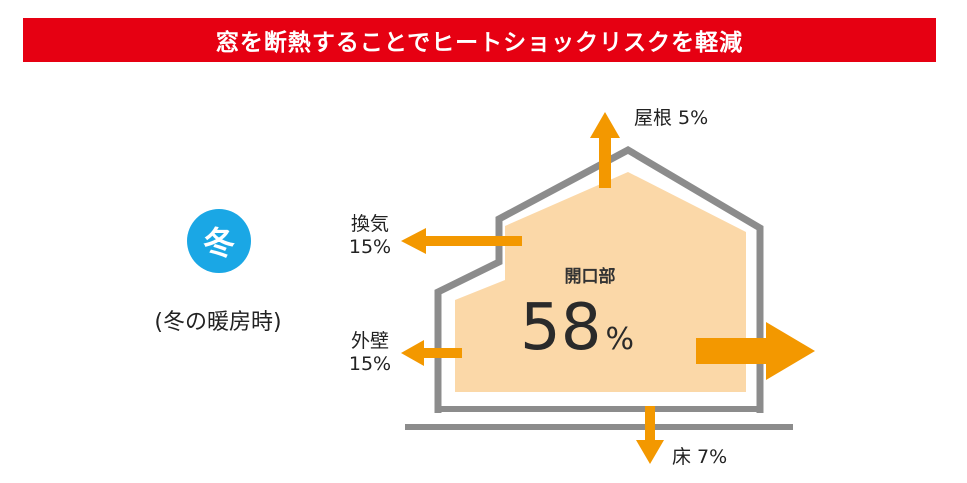 The width and height of the screenshot is (967, 483). What do you see at coordinates (461, 241) in the screenshot?
I see `ventilation-heat-arrow` at bounding box center [461, 241].